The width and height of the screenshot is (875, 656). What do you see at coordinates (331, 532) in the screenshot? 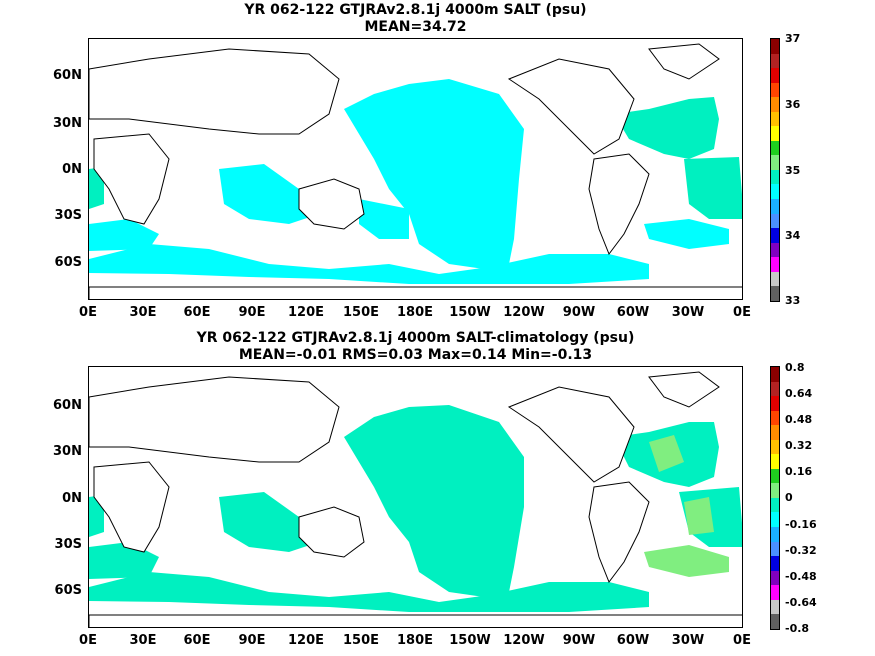
I see `panel2-coast-australia` at bounding box center [331, 532].